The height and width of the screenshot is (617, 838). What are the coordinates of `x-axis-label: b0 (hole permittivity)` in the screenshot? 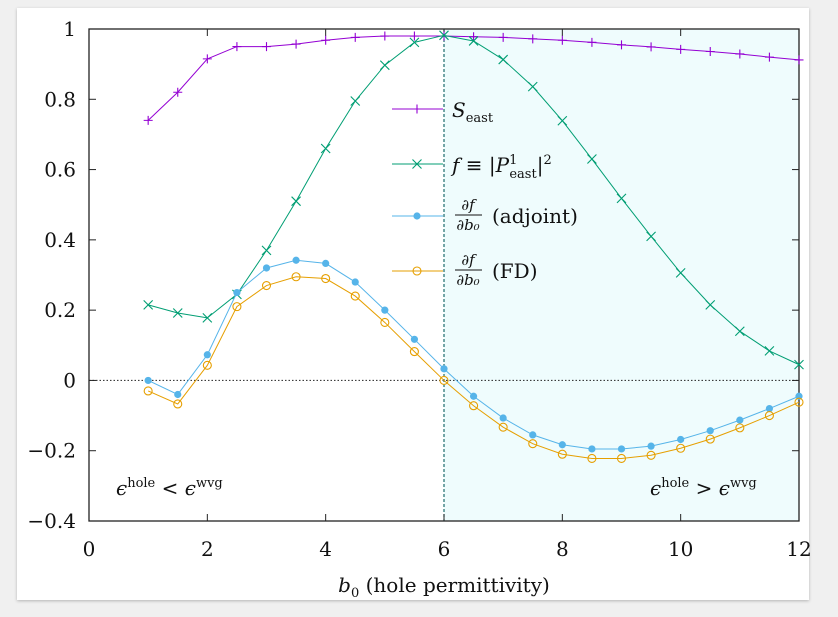 It's located at (444, 587).